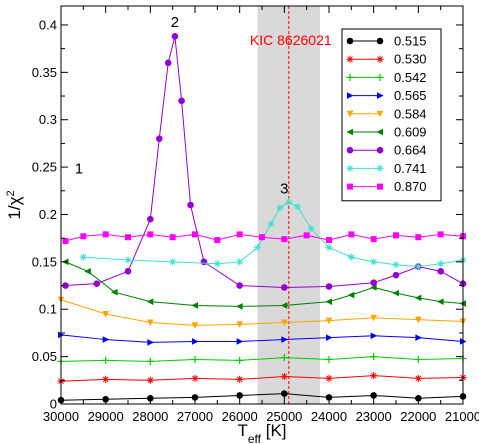 This screenshot has width=479, height=444. Describe the element at coordinates (410, 150) in the screenshot. I see `legend-label: 0.664` at that location.